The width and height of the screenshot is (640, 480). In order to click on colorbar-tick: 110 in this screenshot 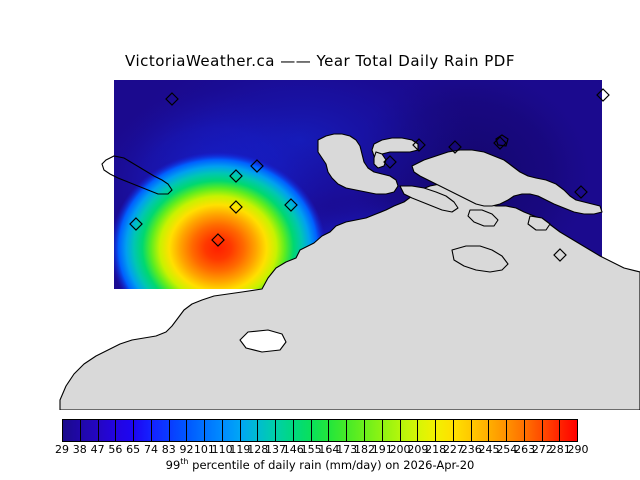, I will do `click(222, 449)`.